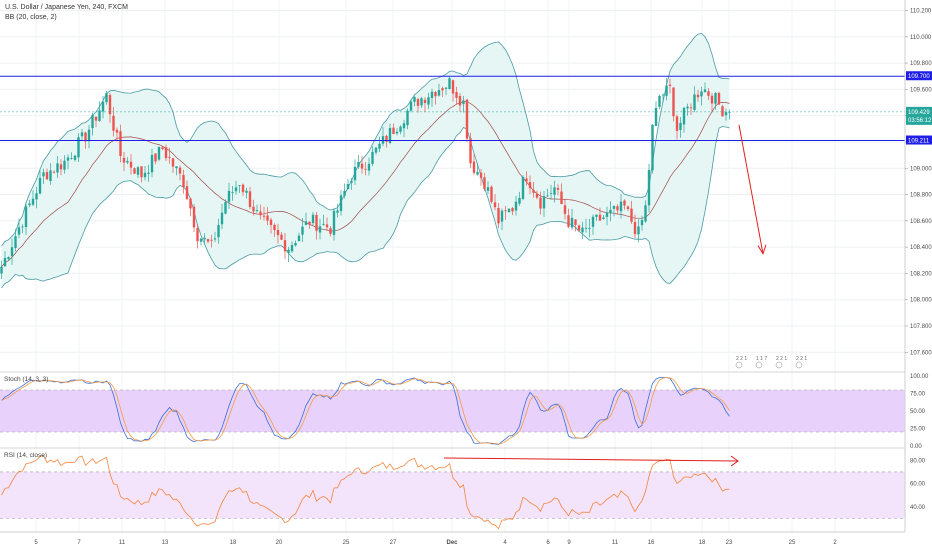  What do you see at coordinates (739, 365) in the screenshot?
I see `flag-icon` at bounding box center [739, 365].